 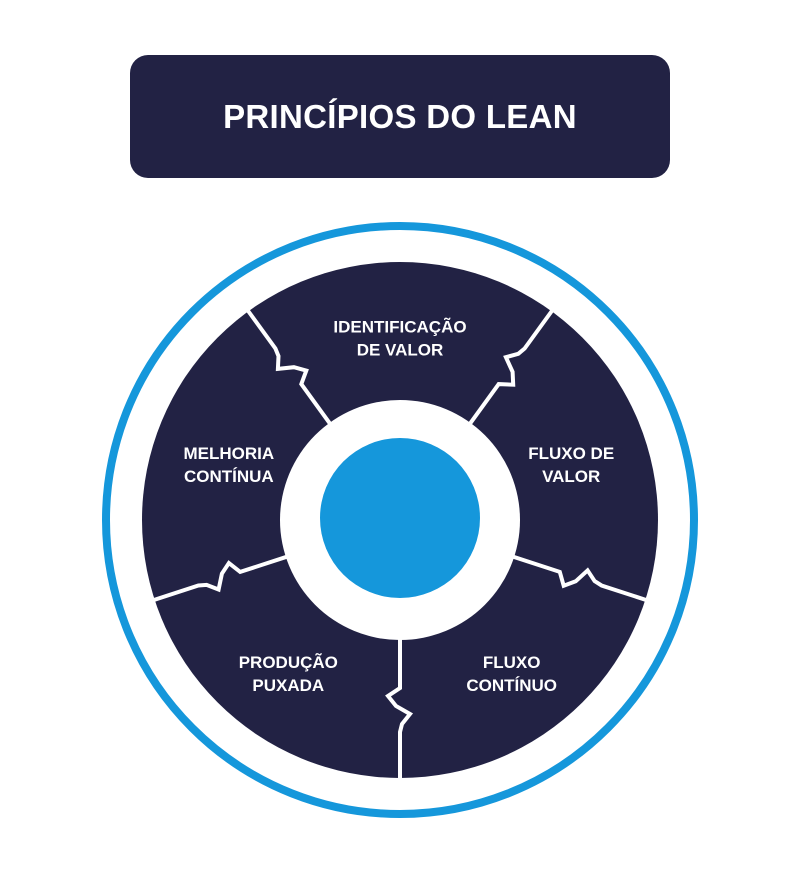 I want to click on page-title: PRINCÍPIOS DO LEAN, so click(x=400, y=116).